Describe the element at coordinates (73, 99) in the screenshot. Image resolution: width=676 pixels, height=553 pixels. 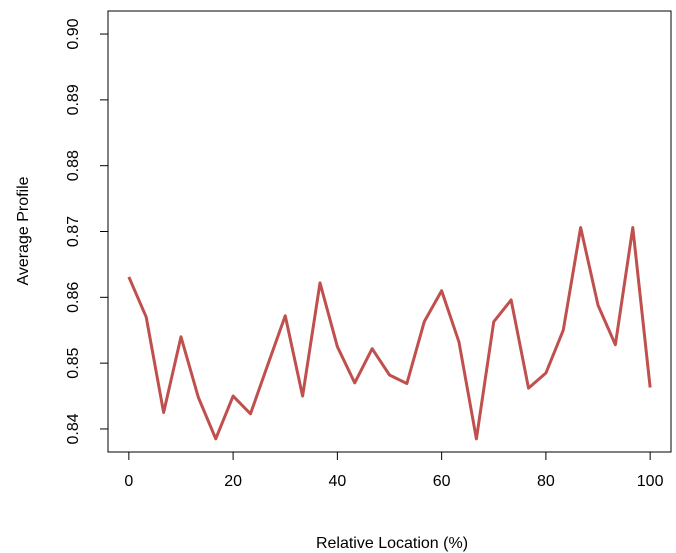
I see `y-tick-label: 0.89` at that location.